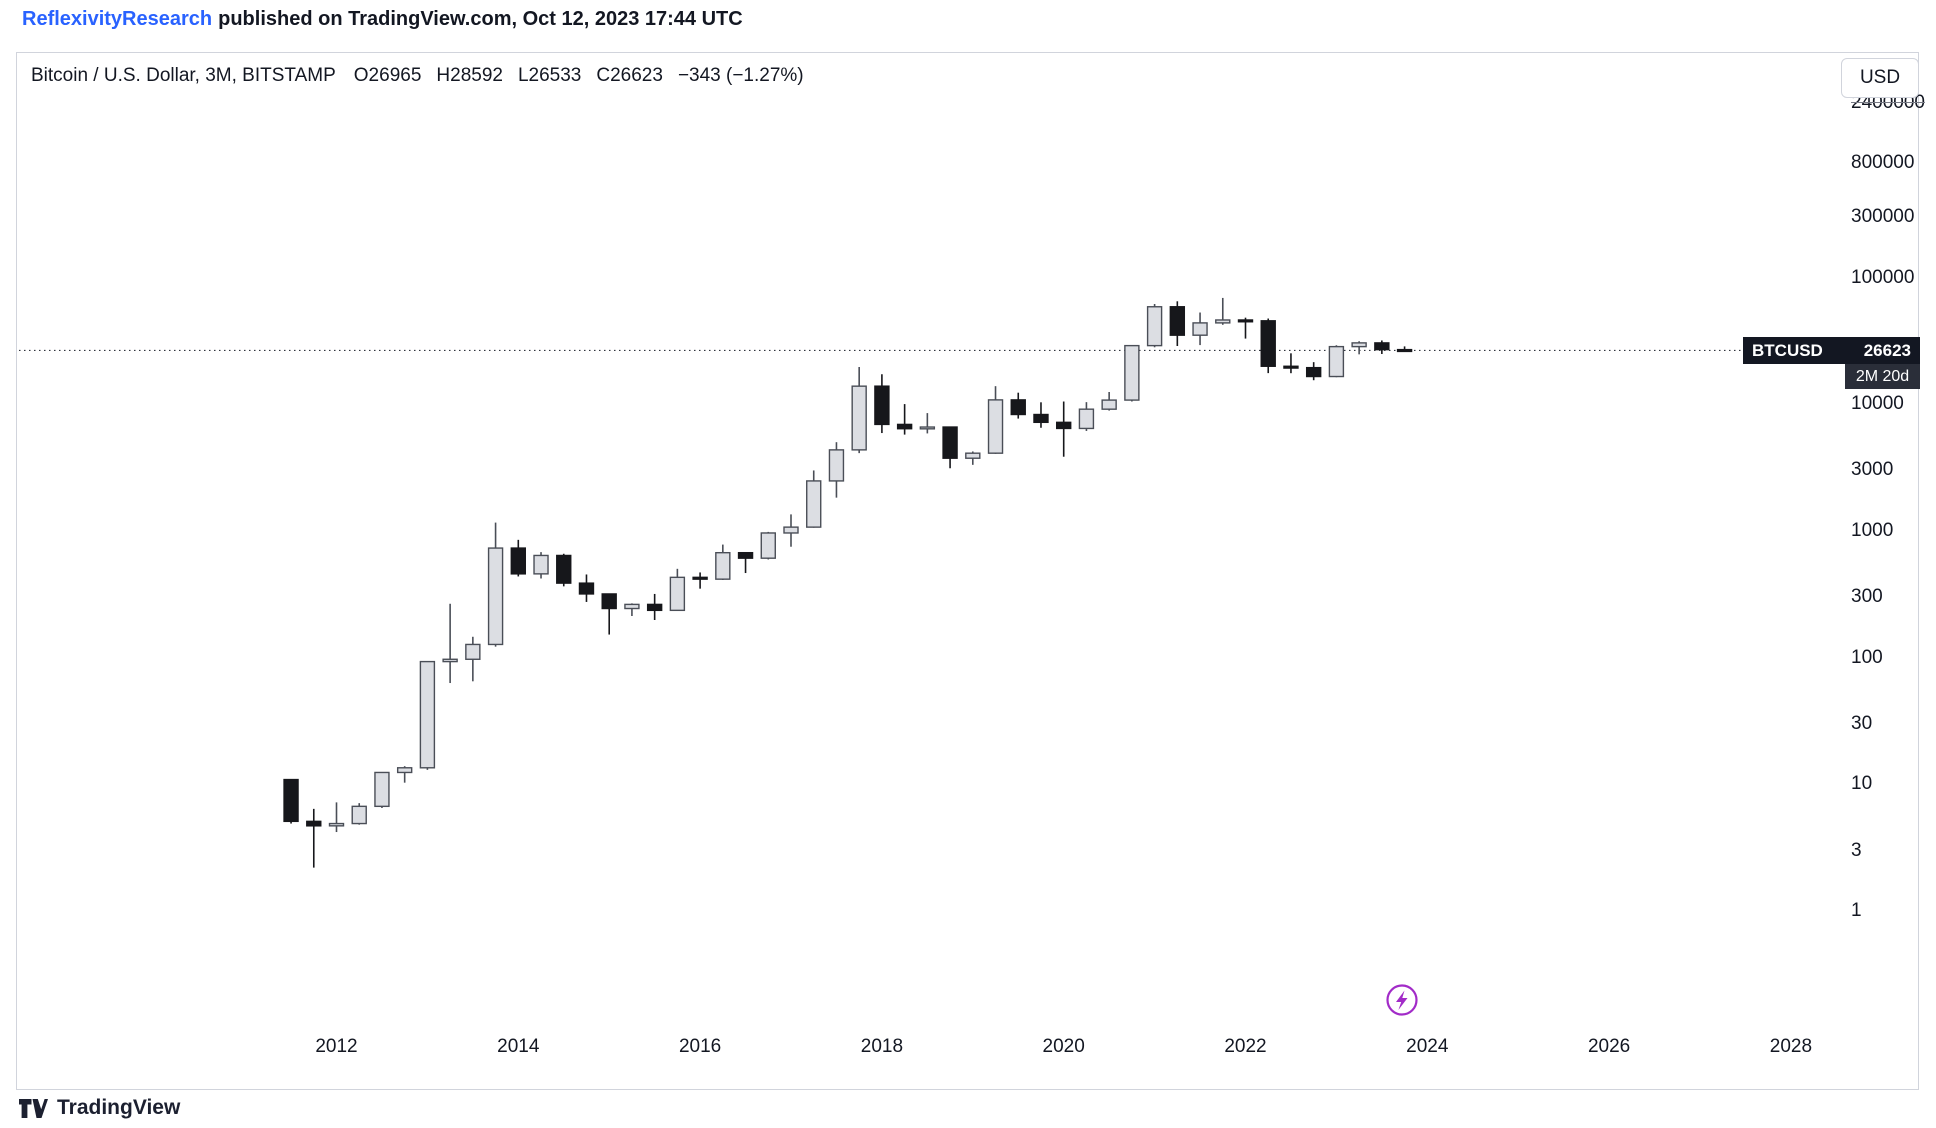 The height and width of the screenshot is (1128, 1936). What do you see at coordinates (469, 75) in the screenshot?
I see `legend-high: H28592` at bounding box center [469, 75].